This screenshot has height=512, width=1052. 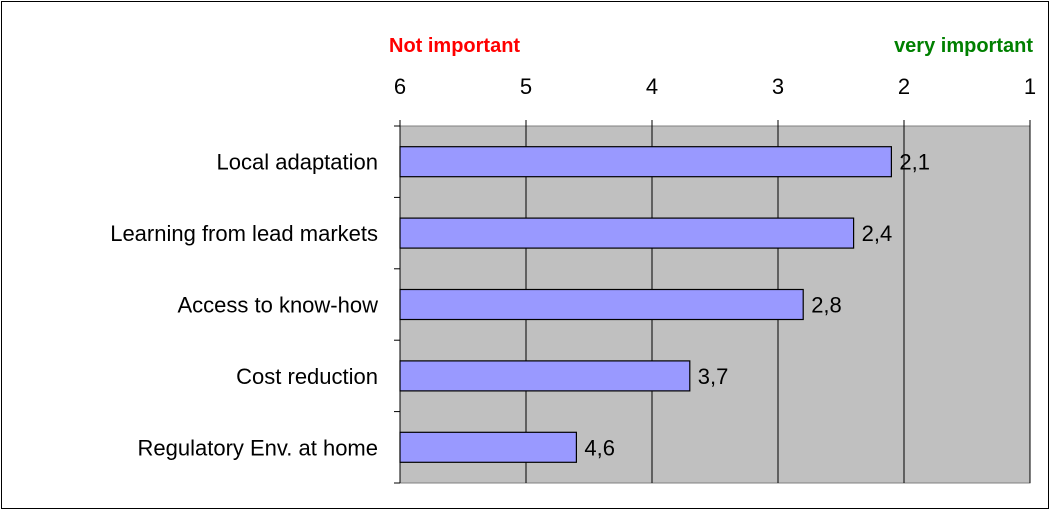 I want to click on x-tick-label: 5, so click(x=526, y=86).